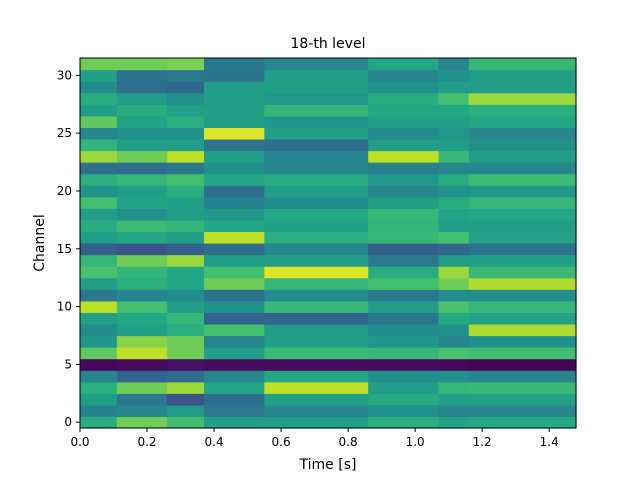  What do you see at coordinates (415, 442) in the screenshot?
I see `x-tick-label: 1.0` at bounding box center [415, 442].